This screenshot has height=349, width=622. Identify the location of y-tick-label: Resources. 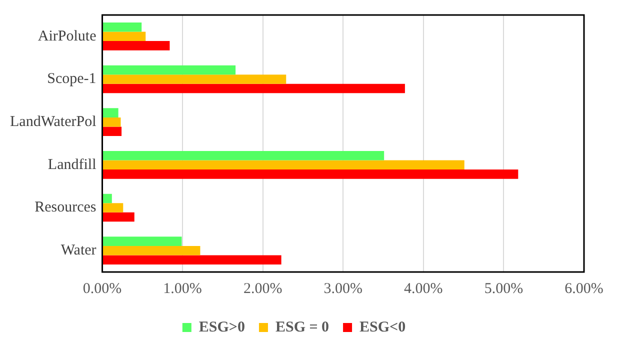
(65, 208).